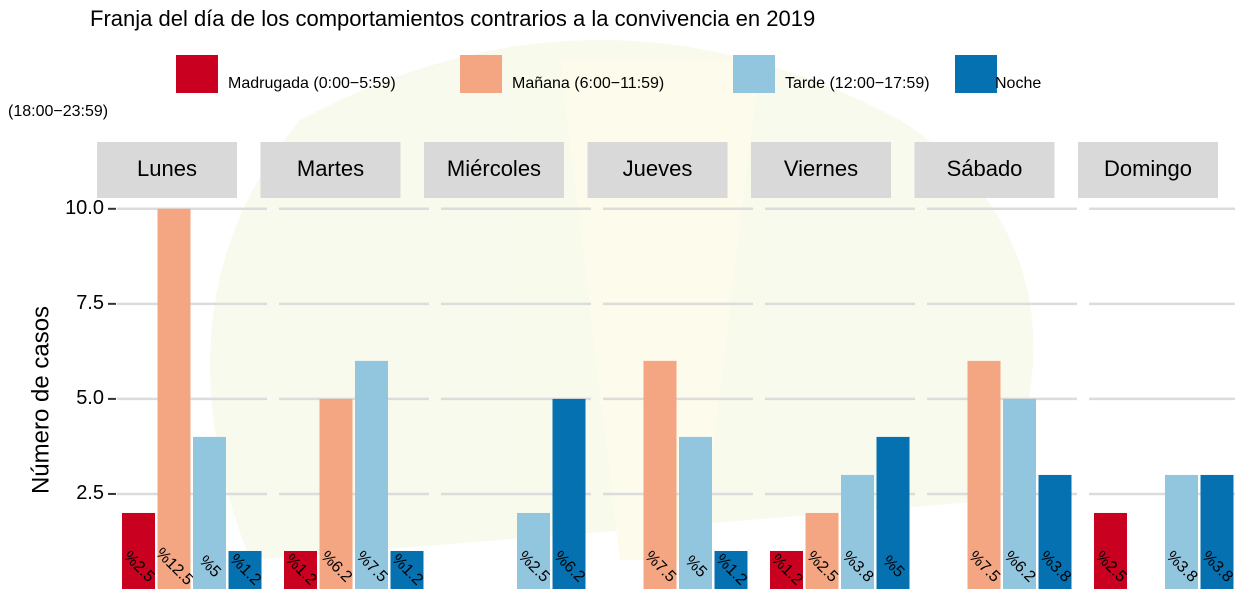  What do you see at coordinates (1018, 83) in the screenshot?
I see `legend-label: Noche` at bounding box center [1018, 83].